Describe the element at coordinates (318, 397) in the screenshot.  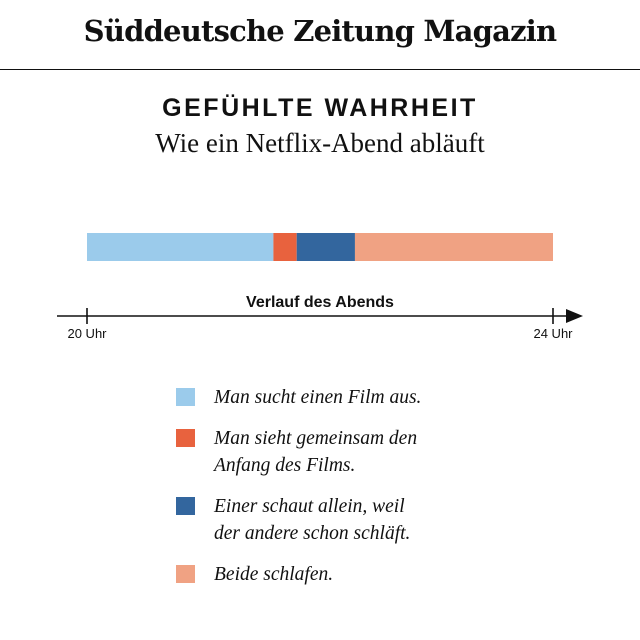
I see `legend-label: Man sucht einen Film aus.` at that location.